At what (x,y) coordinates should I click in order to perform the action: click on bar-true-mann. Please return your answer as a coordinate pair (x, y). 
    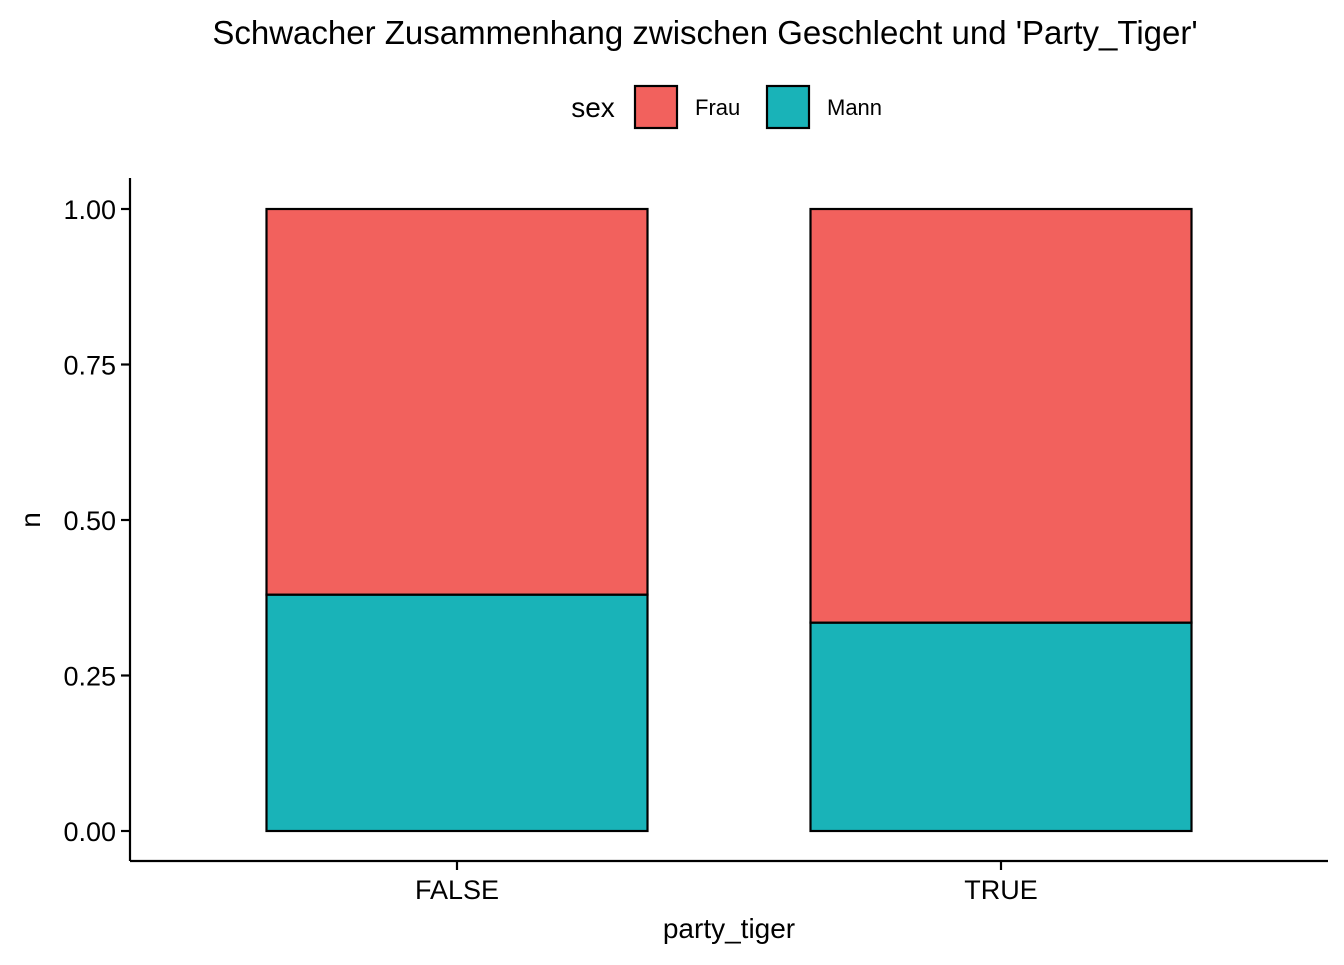
    Looking at the image, I should click on (1001, 727).